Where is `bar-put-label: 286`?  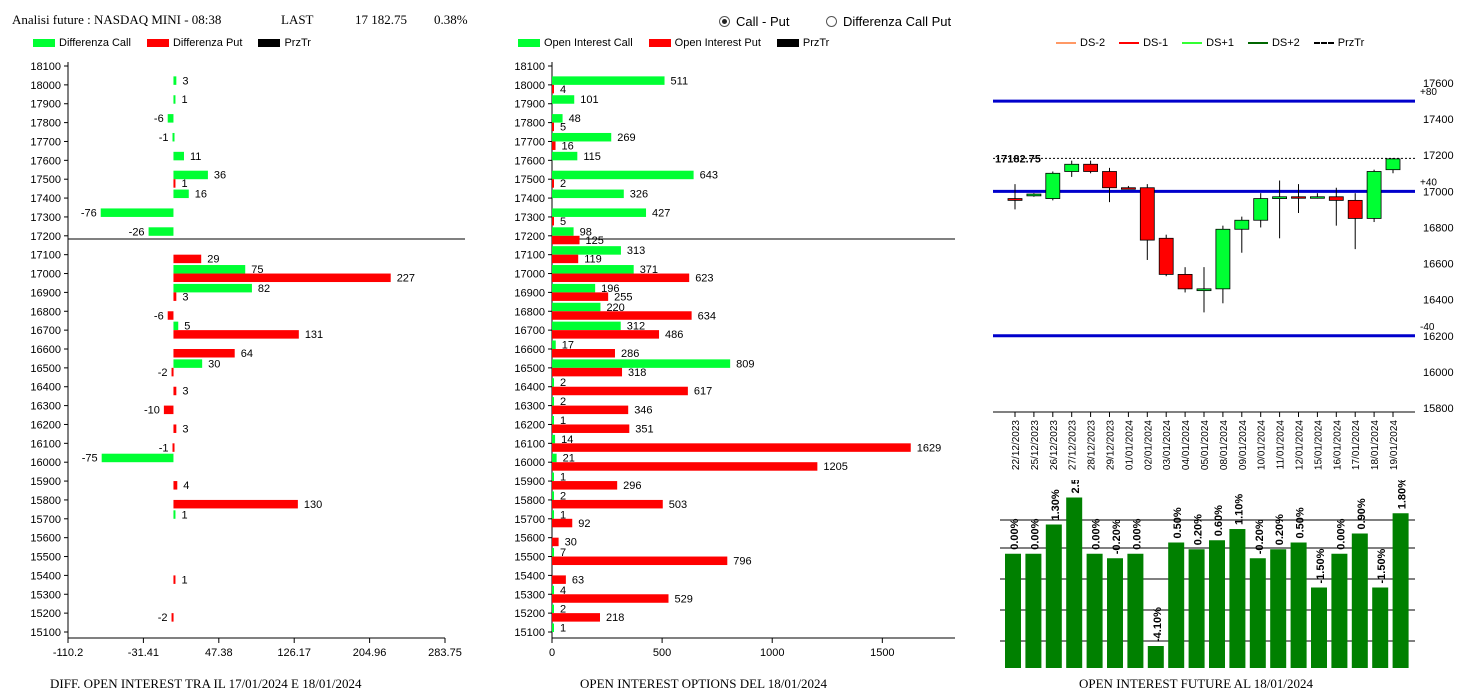 bar-put-label: 286 is located at coordinates (630, 354).